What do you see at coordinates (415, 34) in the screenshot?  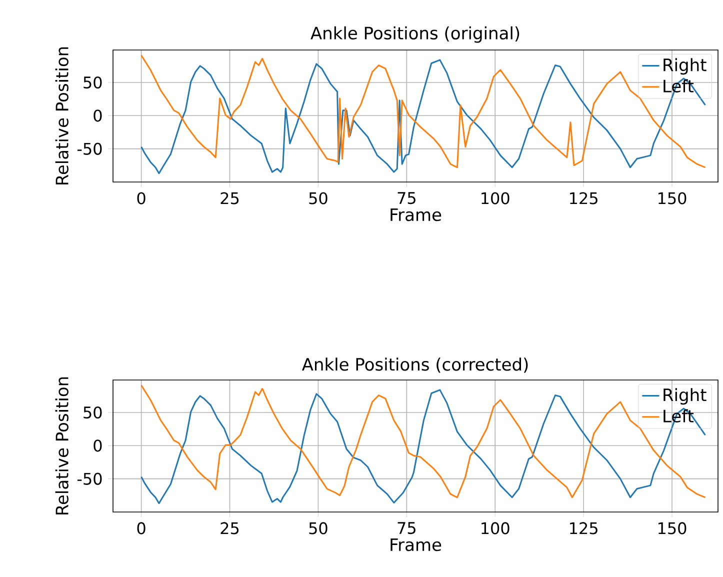 I see `chart-title: Ankle Positions (original)` at bounding box center [415, 34].